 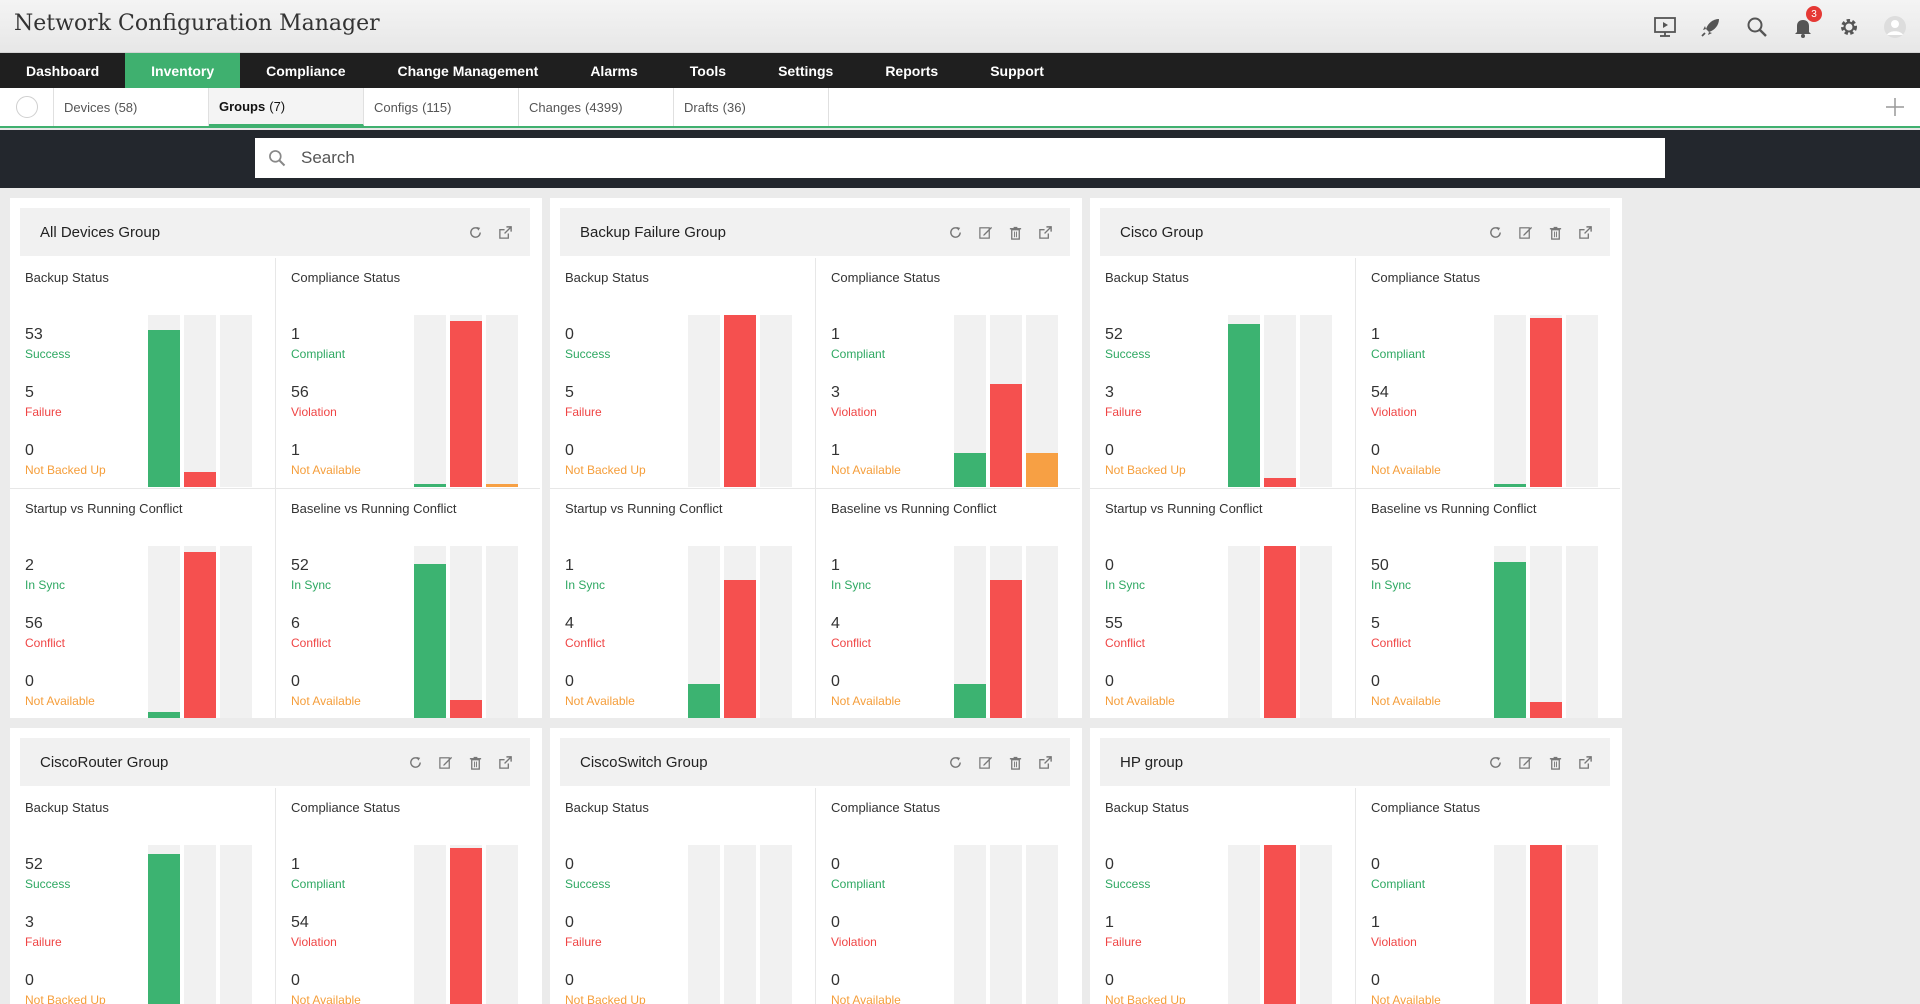 I want to click on tab-changes: Changes (4399), so click(x=596, y=107).